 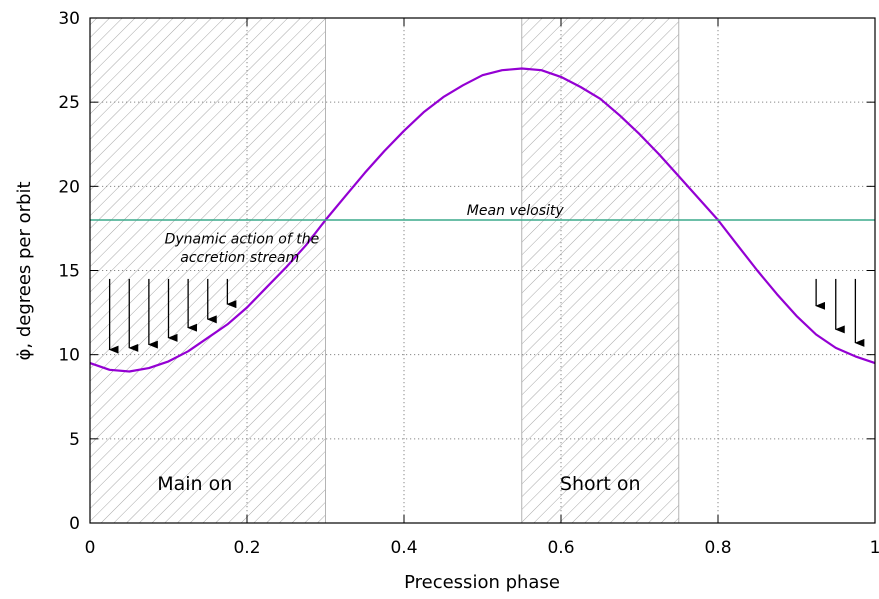 I want to click on x-tick-label: 0.8, so click(x=717, y=548).